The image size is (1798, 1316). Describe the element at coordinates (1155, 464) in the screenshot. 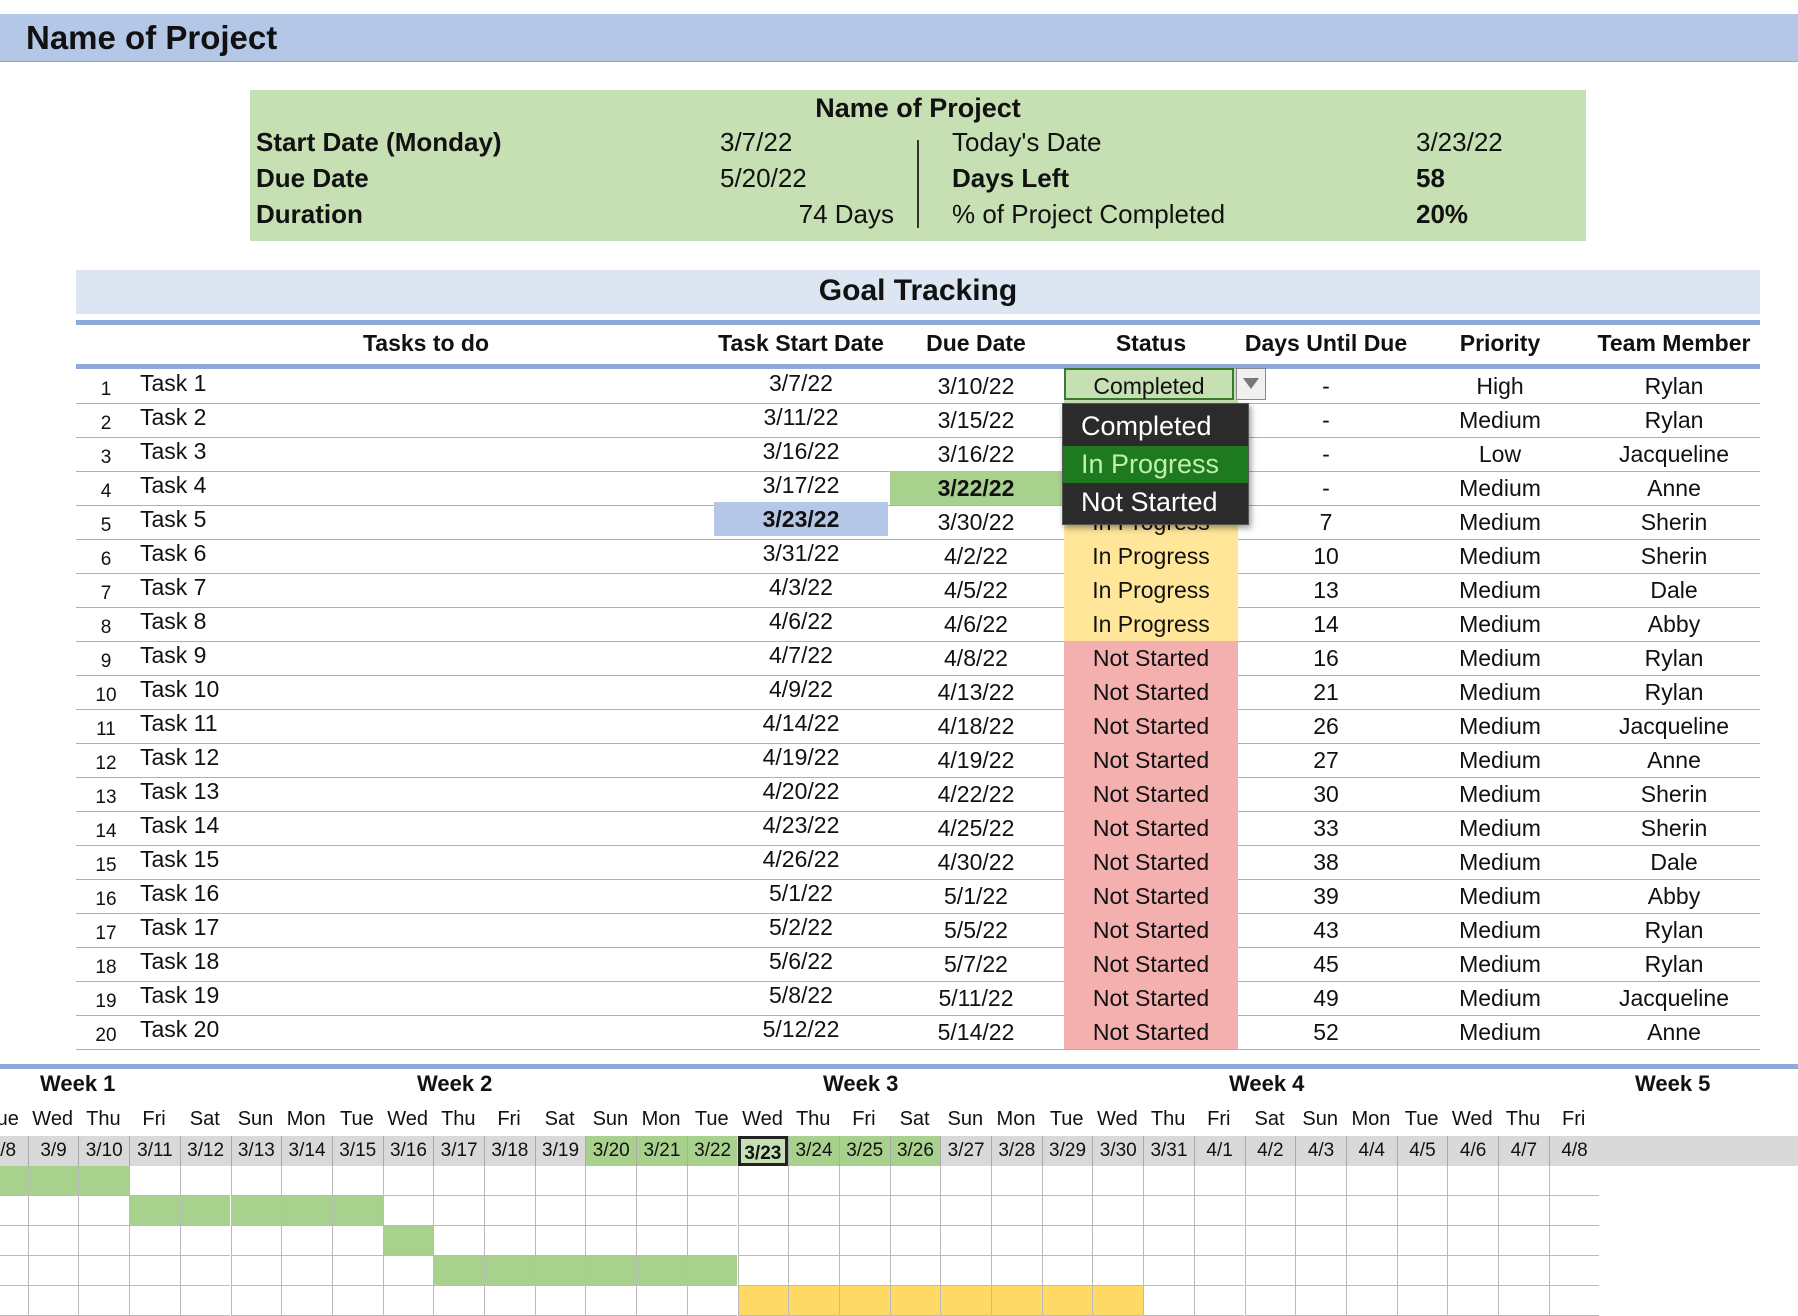

I see `status-option-in-progress: In Progress` at that location.